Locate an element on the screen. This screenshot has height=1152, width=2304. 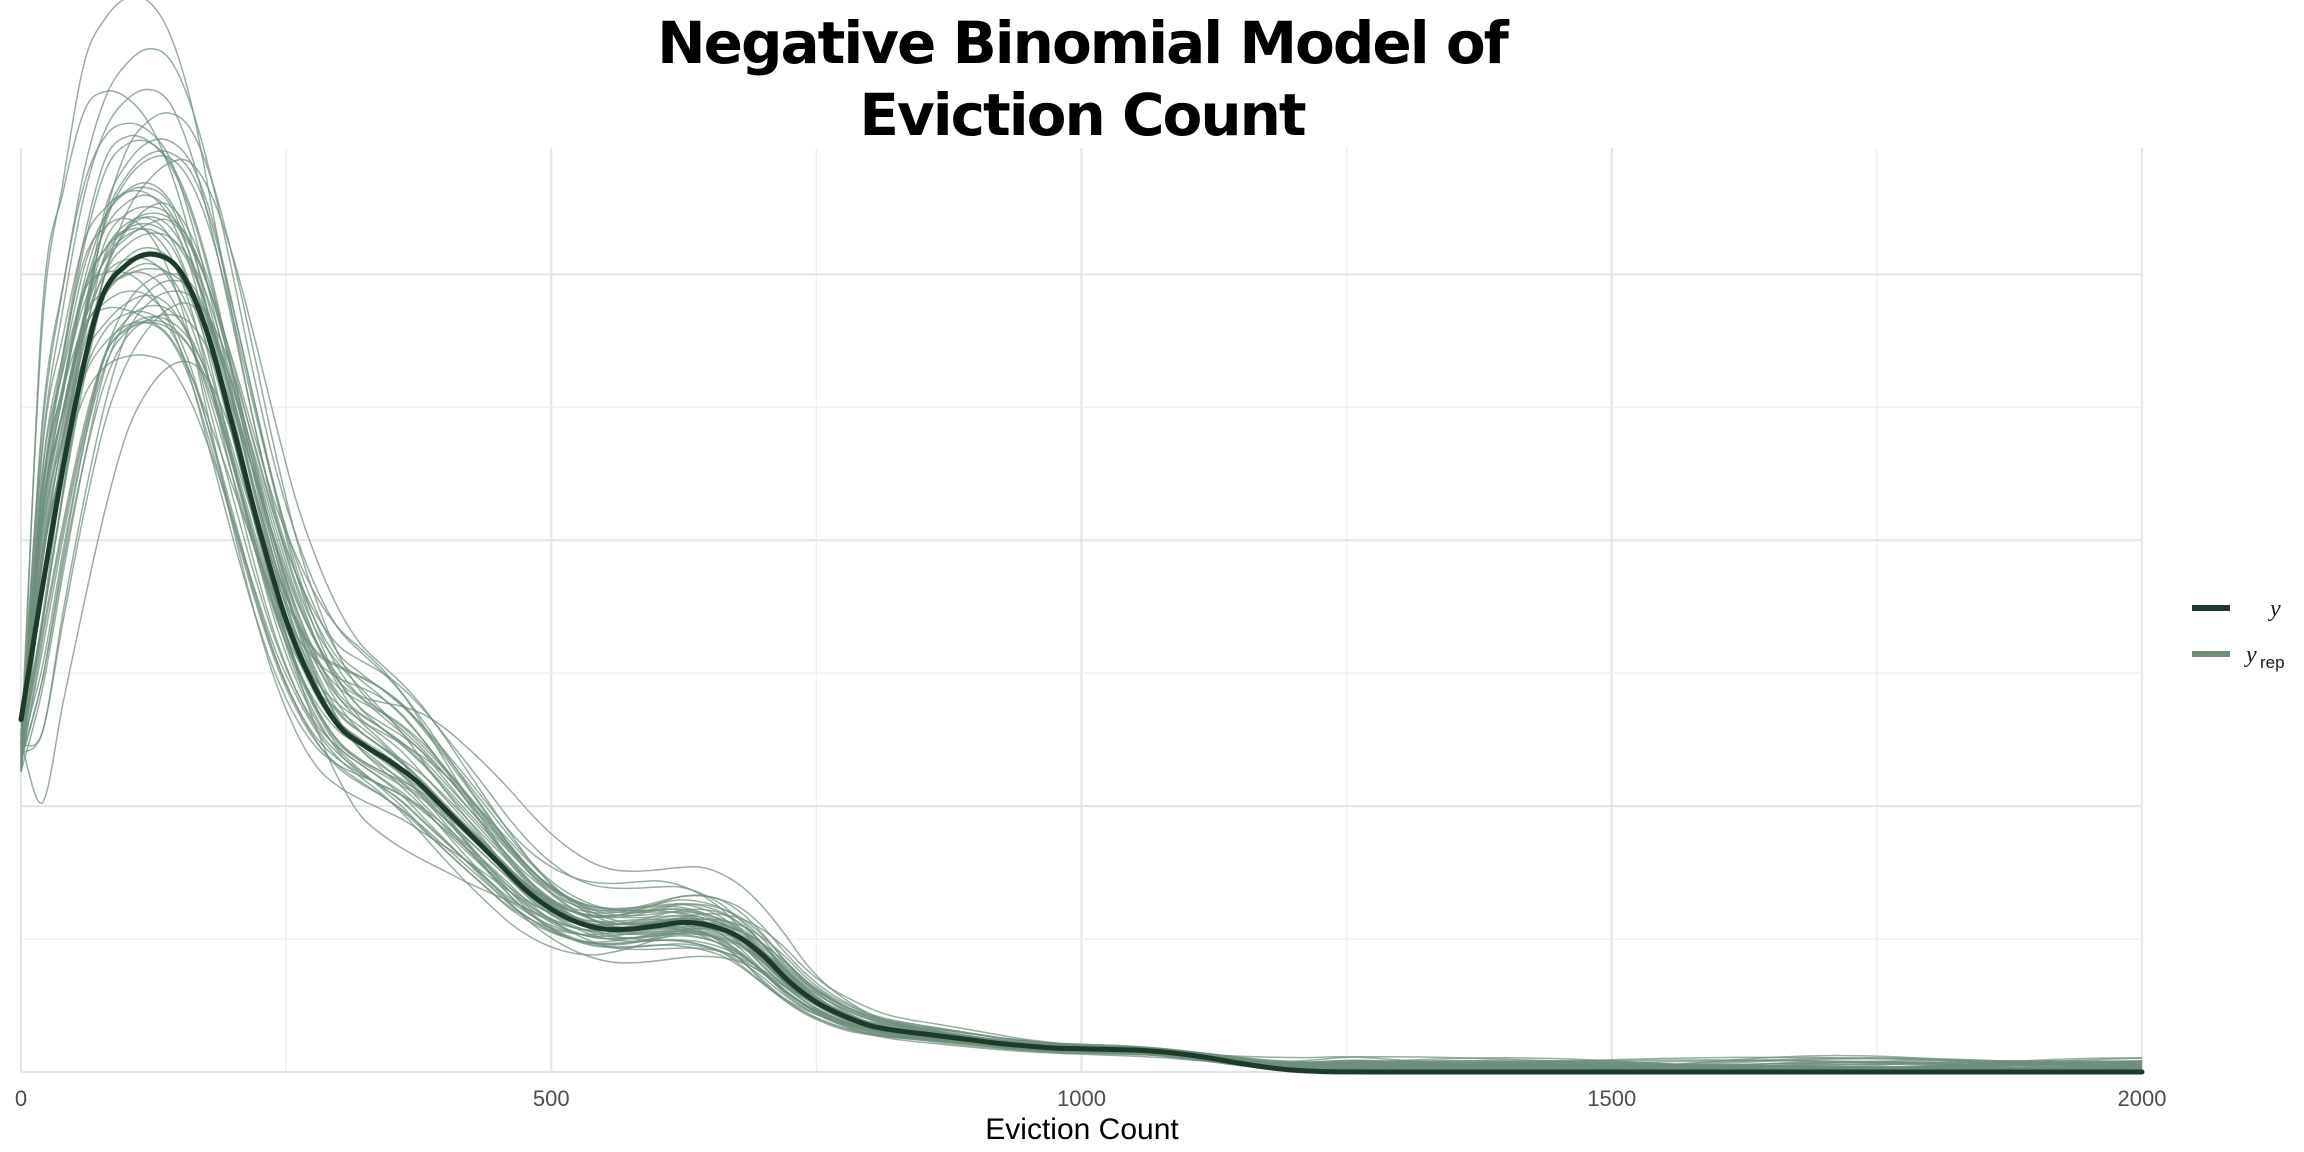
chart-title-line-1: Negative Binomial Model of is located at coordinates (1083, 43).